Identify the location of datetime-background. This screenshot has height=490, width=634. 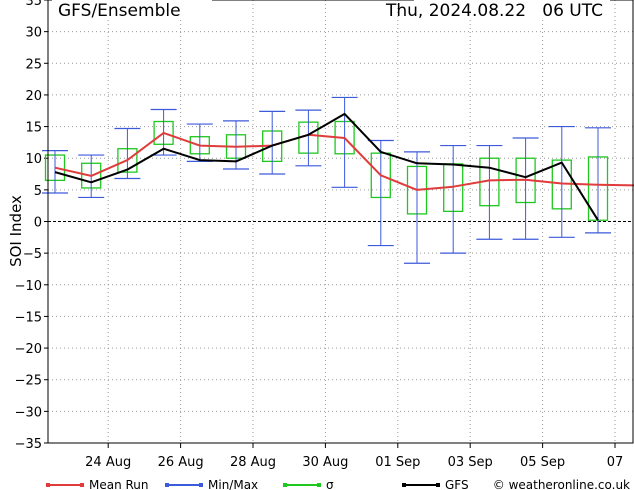
(512, 9).